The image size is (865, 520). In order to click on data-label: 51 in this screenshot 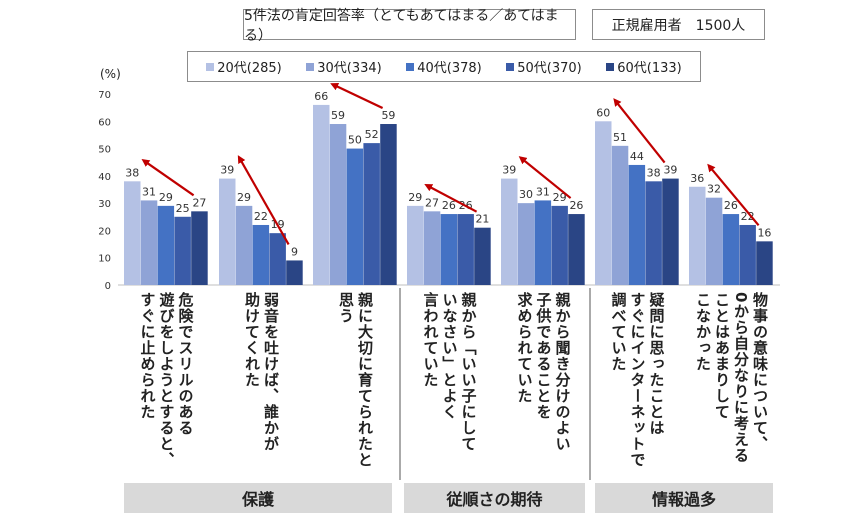, I will do `click(620, 137)`.